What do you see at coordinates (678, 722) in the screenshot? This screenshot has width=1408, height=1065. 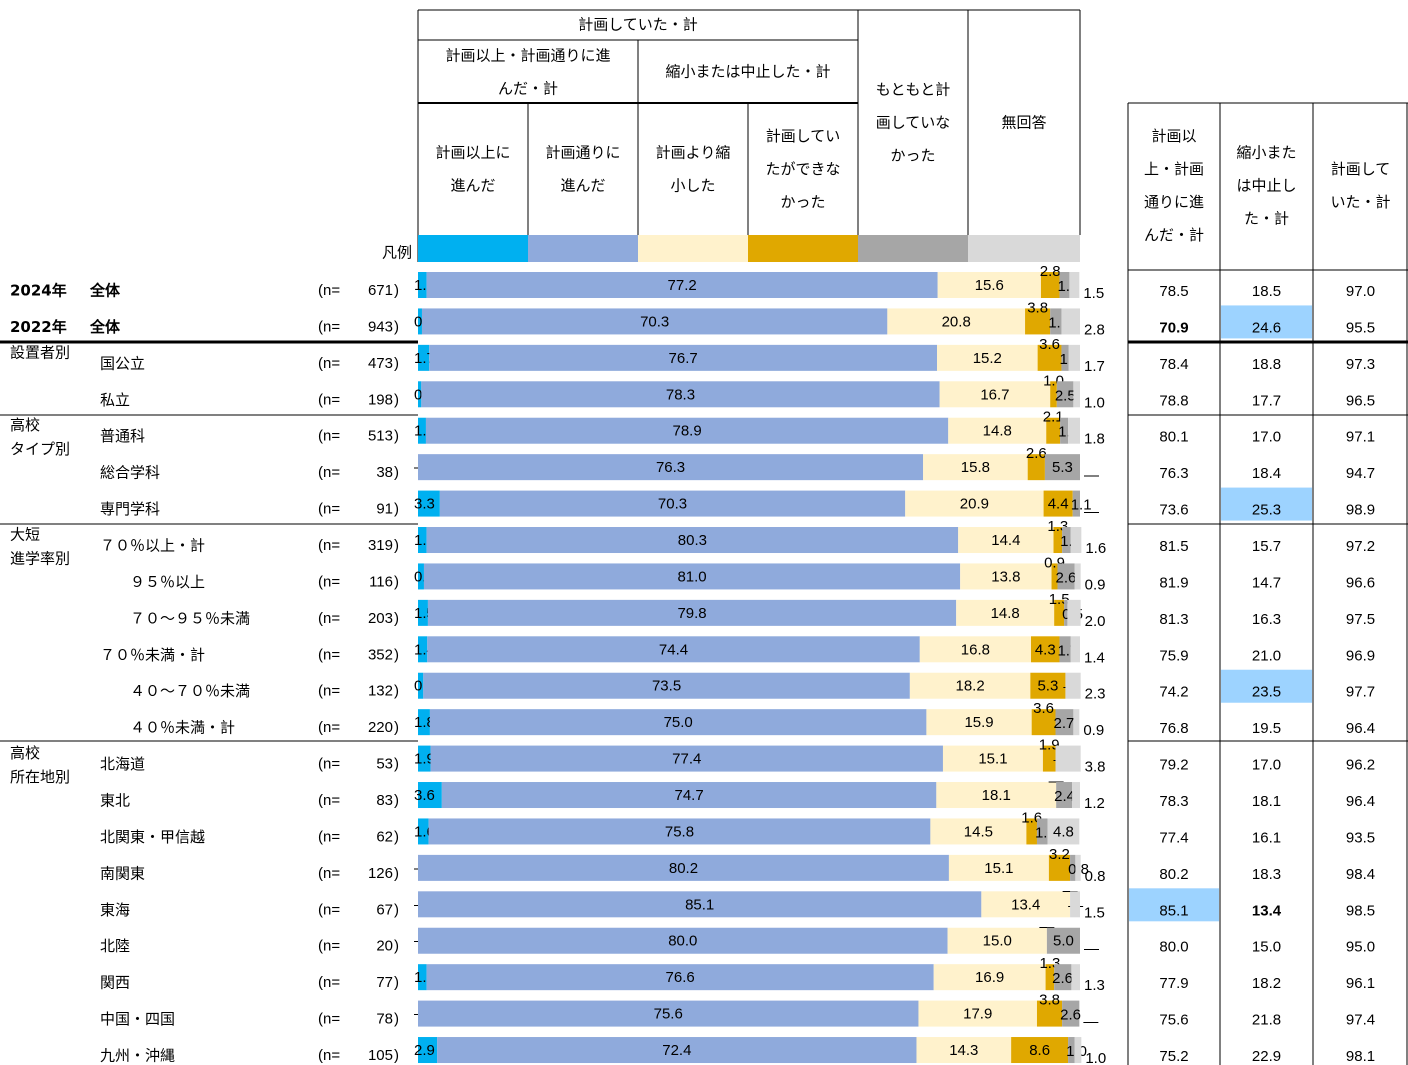 I see `value-label: 75.0` at bounding box center [678, 722].